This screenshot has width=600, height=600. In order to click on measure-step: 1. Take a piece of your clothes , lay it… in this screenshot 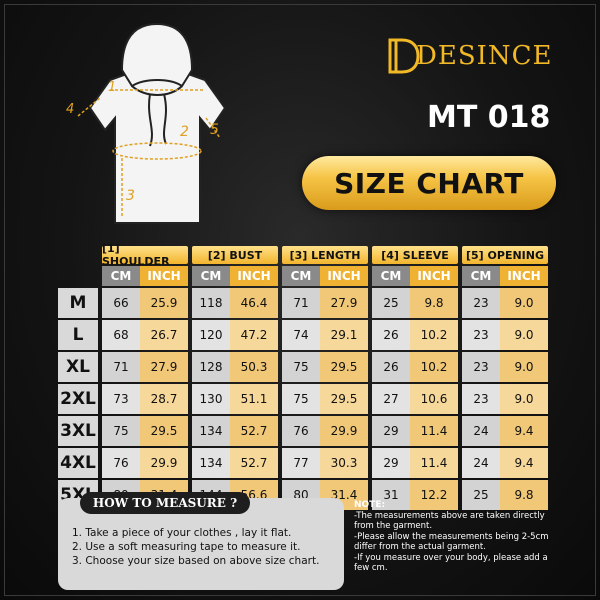, I will do `click(195, 533)`.